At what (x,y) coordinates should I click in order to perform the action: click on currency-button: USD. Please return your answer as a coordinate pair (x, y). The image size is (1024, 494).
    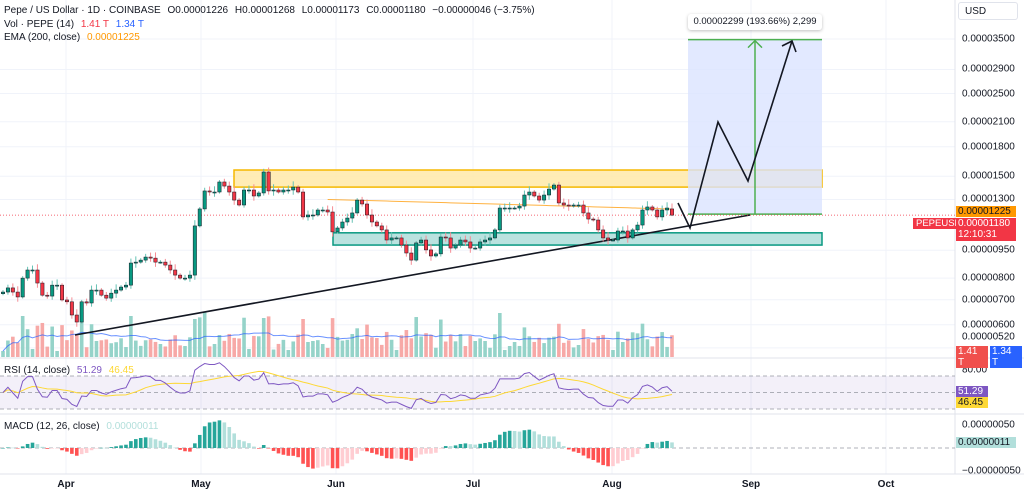
    Looking at the image, I should click on (988, 11).